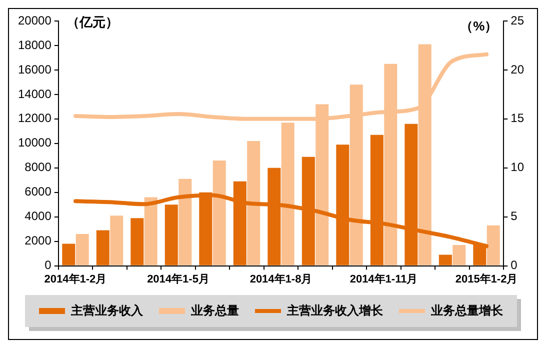 The height and width of the screenshot is (348, 546). I want to click on y2-tick-label: 25, so click(517, 20).